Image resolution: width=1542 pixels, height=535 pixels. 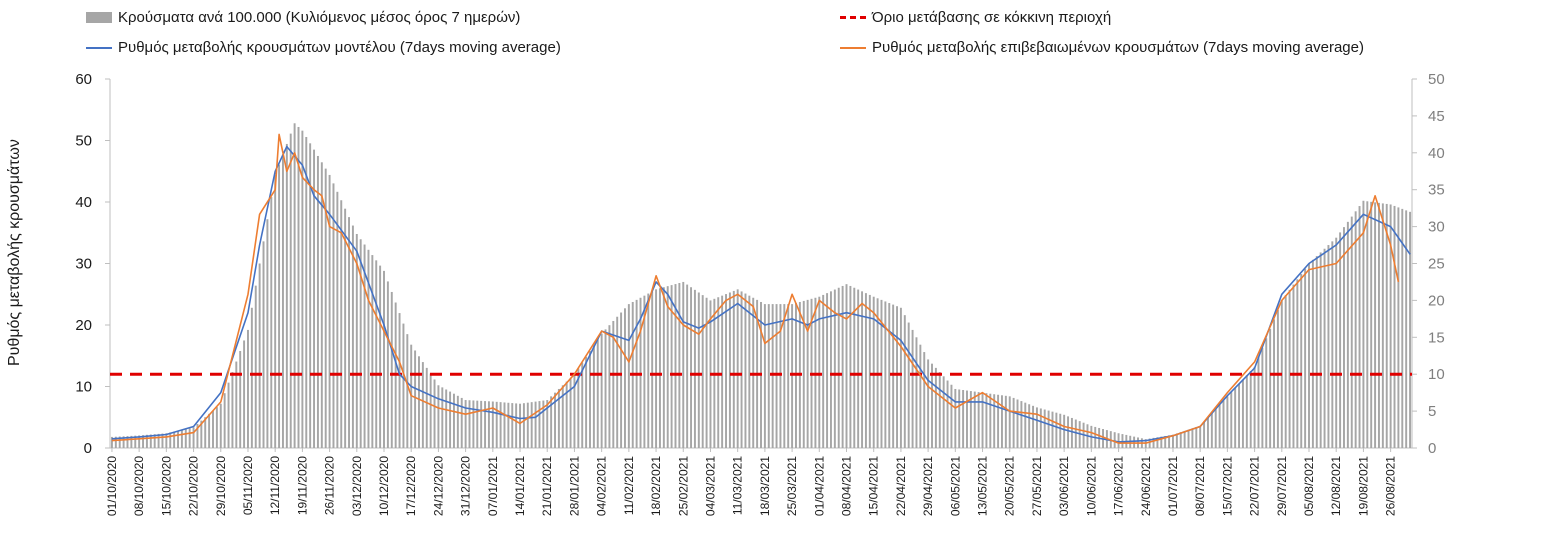 What do you see at coordinates (656, 486) in the screenshot?
I see `x-tick-label: 18/02/2021` at bounding box center [656, 486].